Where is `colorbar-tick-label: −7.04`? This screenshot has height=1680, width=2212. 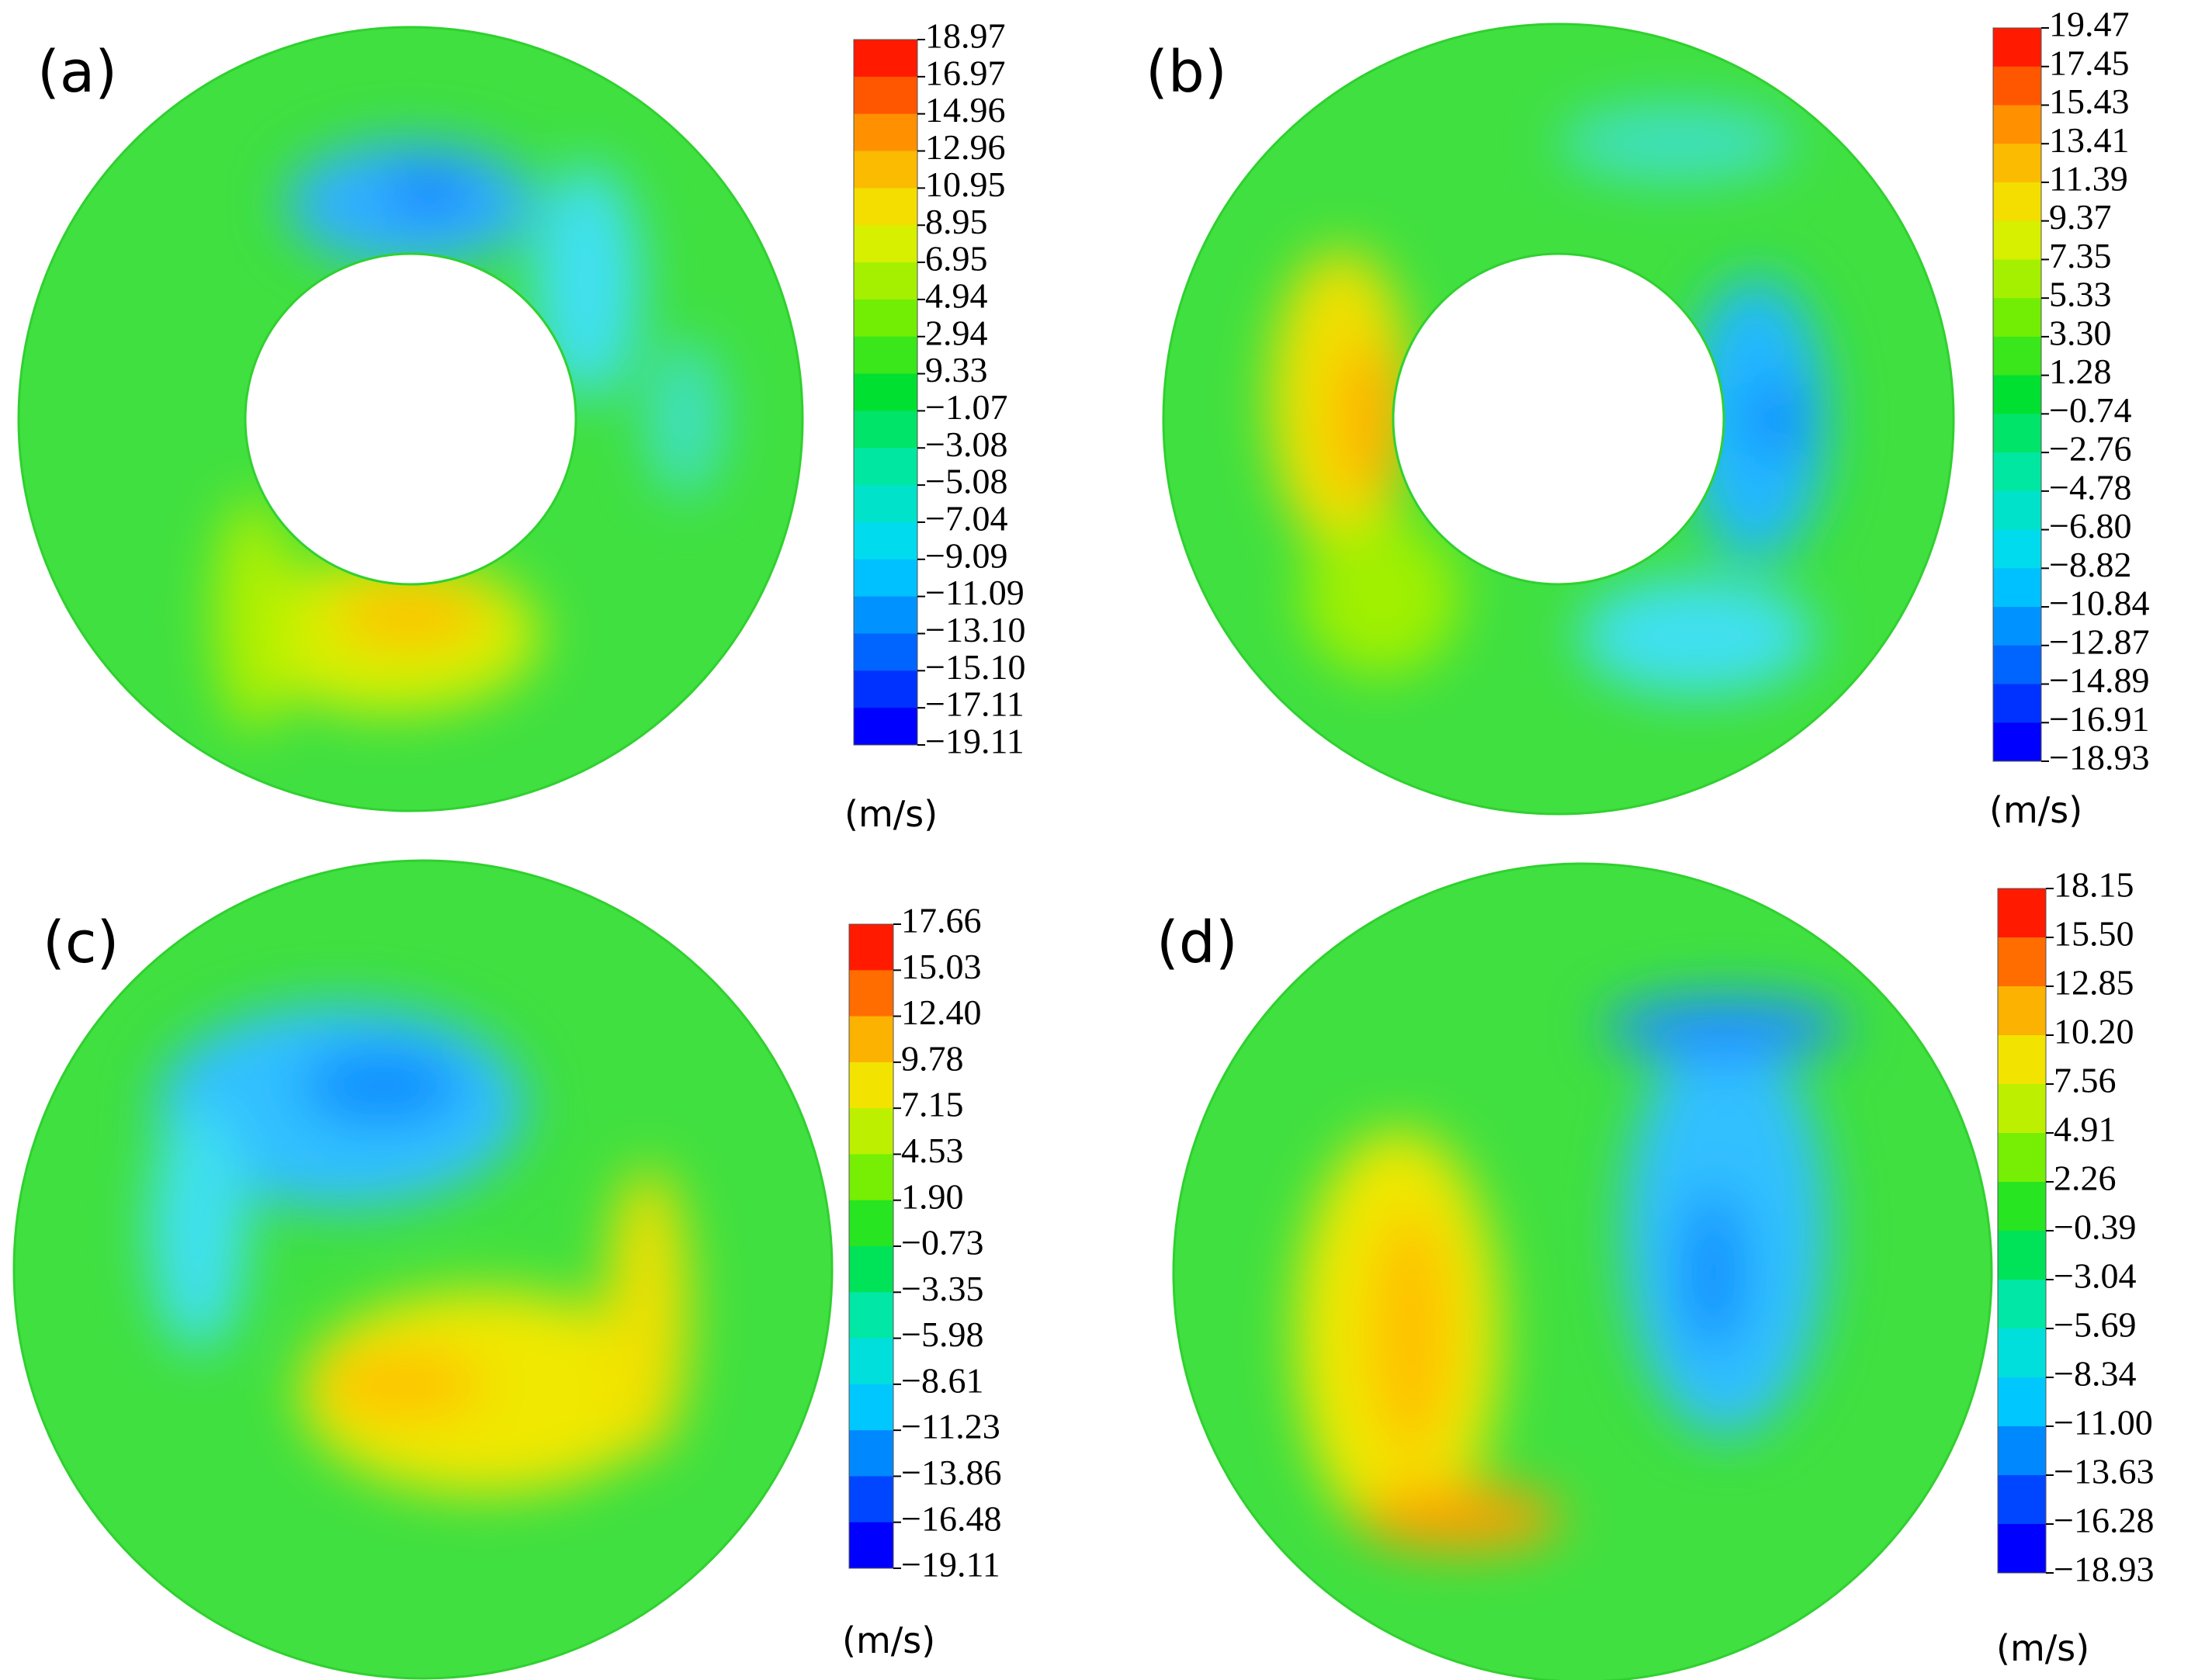
colorbar-tick-label: −7.04 is located at coordinates (966, 519).